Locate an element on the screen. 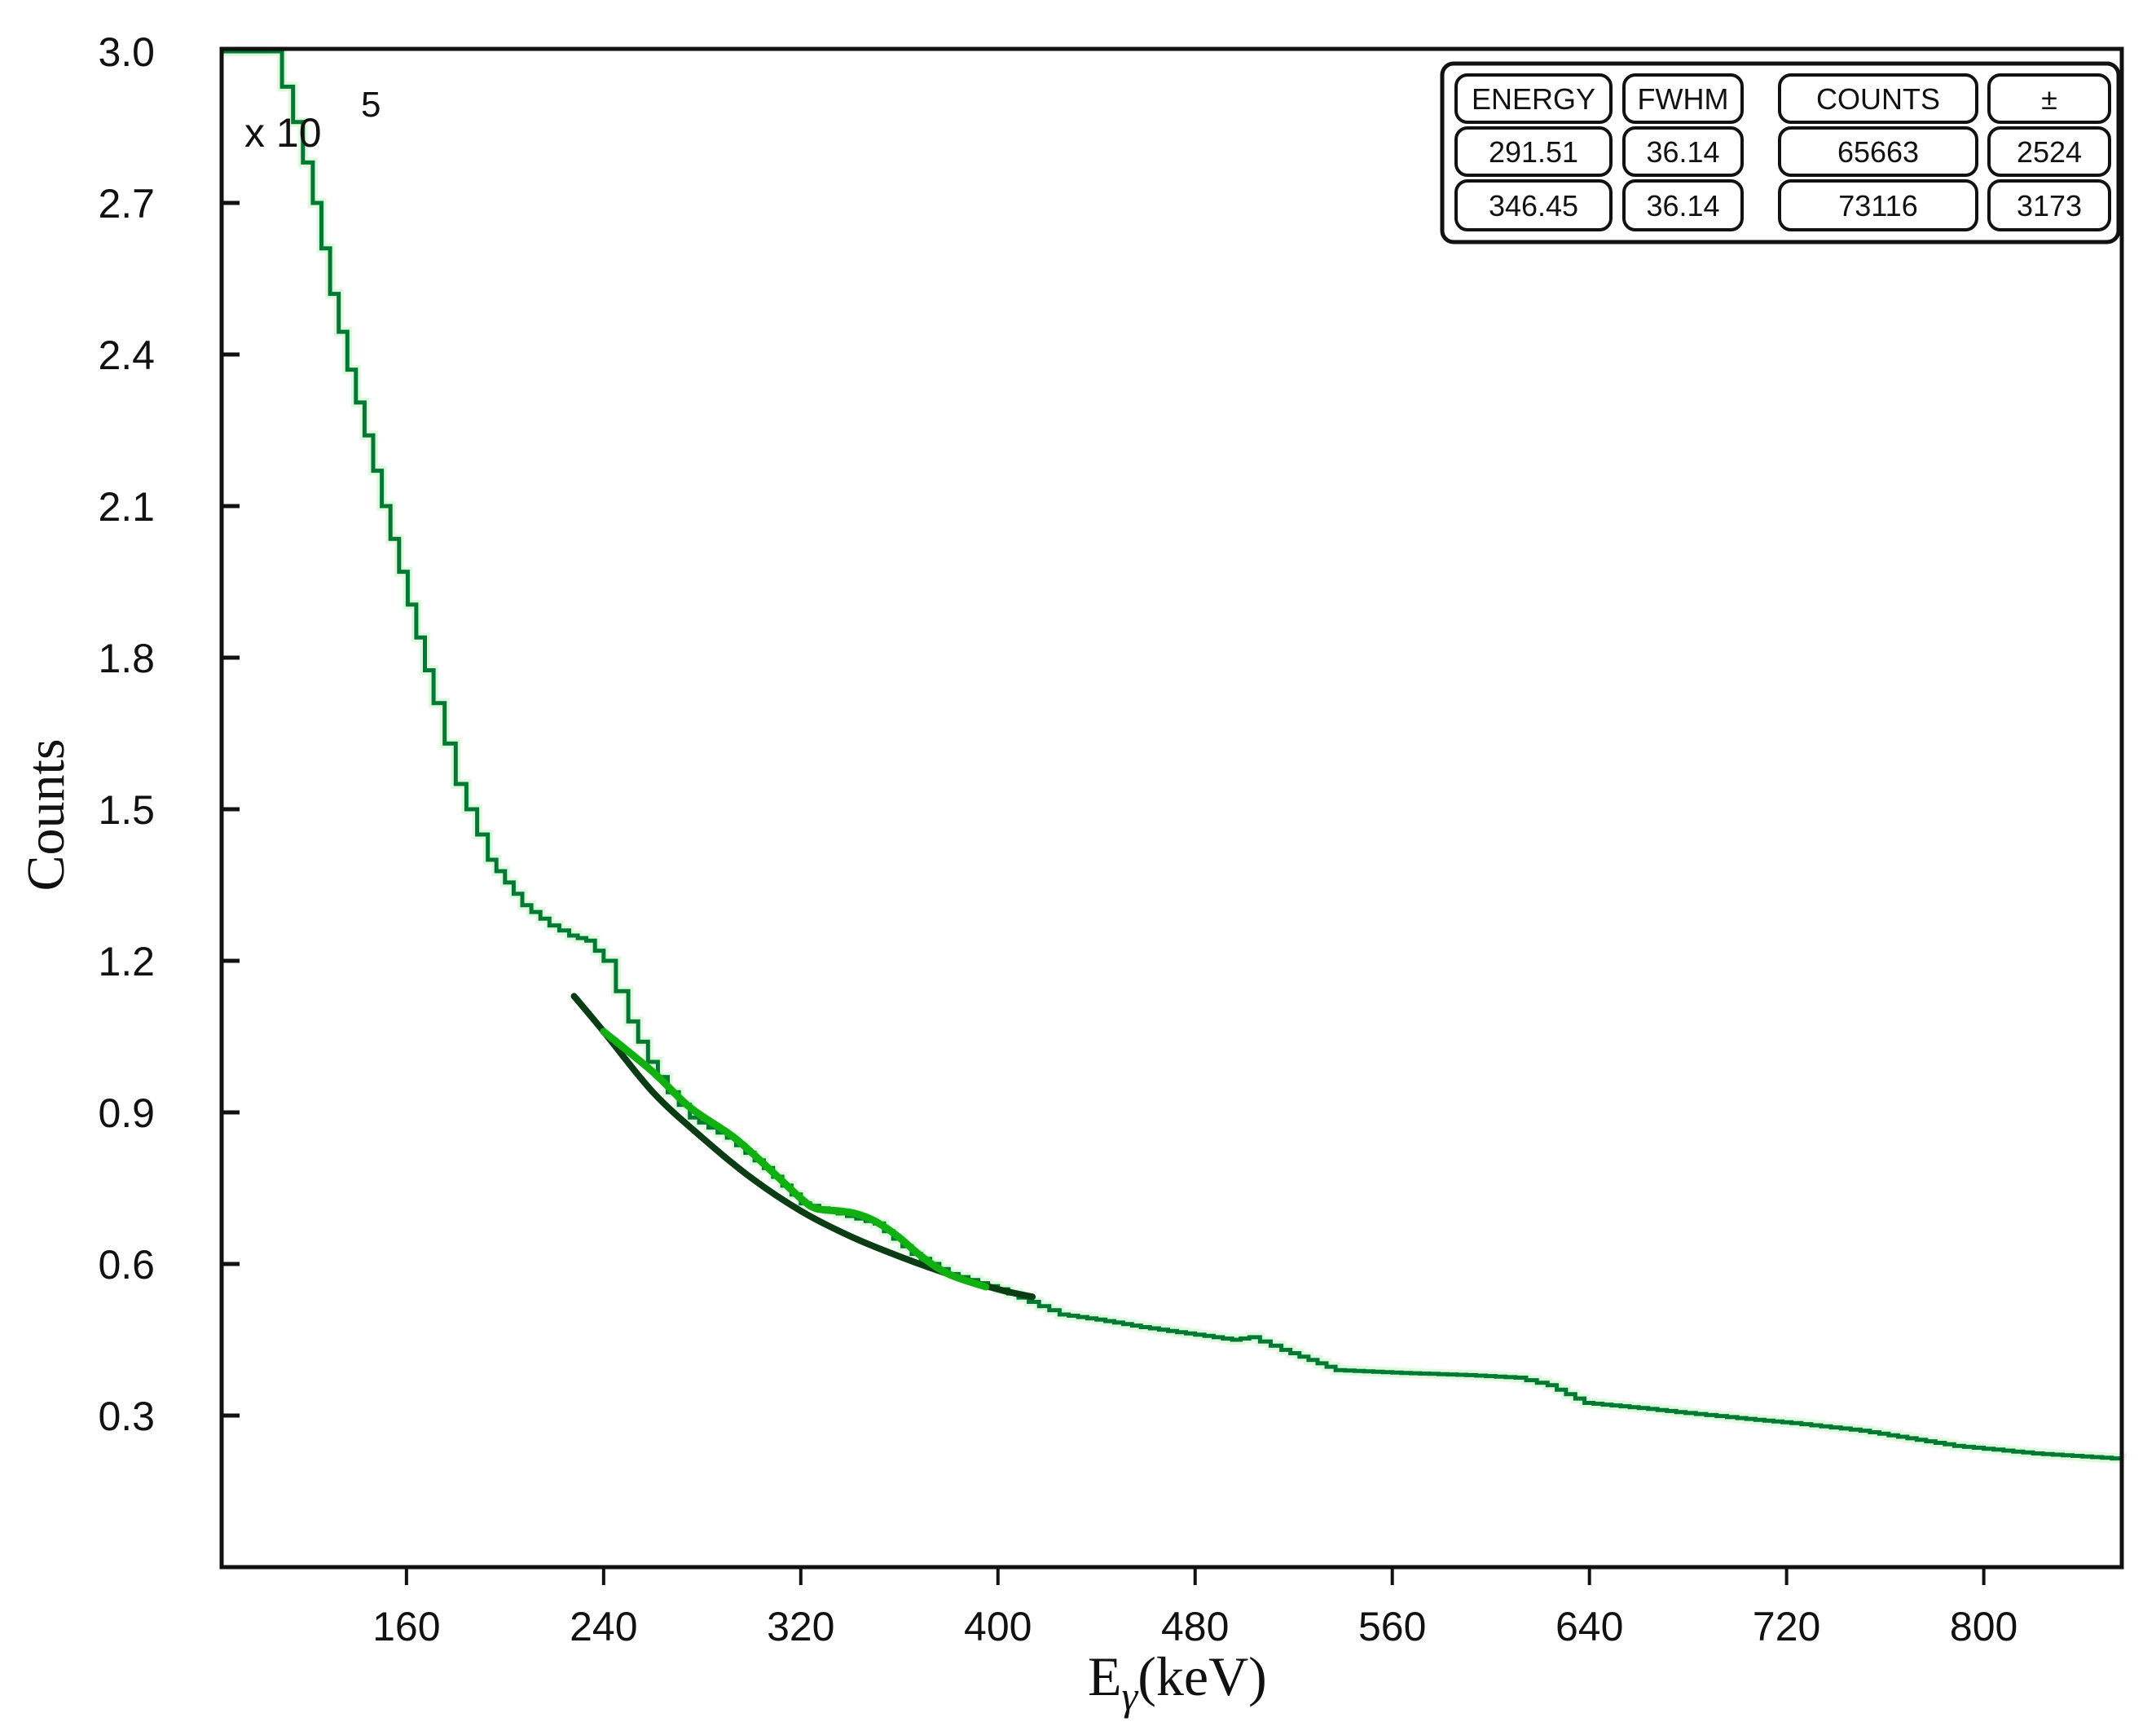 This screenshot has width=2156, height=1735. y-tick-label: 2.7 is located at coordinates (126, 204).